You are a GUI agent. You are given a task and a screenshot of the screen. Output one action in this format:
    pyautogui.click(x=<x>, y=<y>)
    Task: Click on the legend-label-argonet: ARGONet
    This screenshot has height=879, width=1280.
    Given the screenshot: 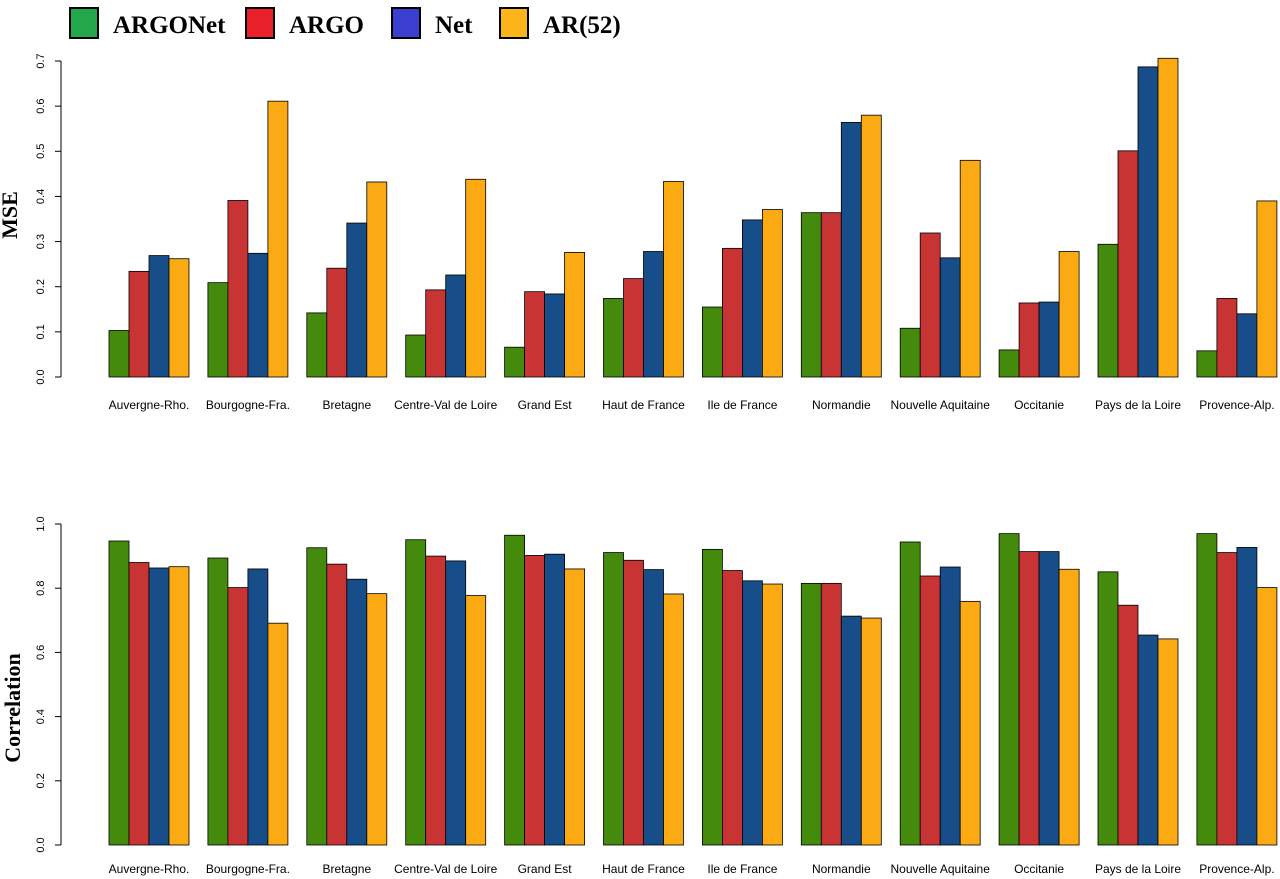 What is the action you would take?
    pyautogui.click(x=169, y=25)
    